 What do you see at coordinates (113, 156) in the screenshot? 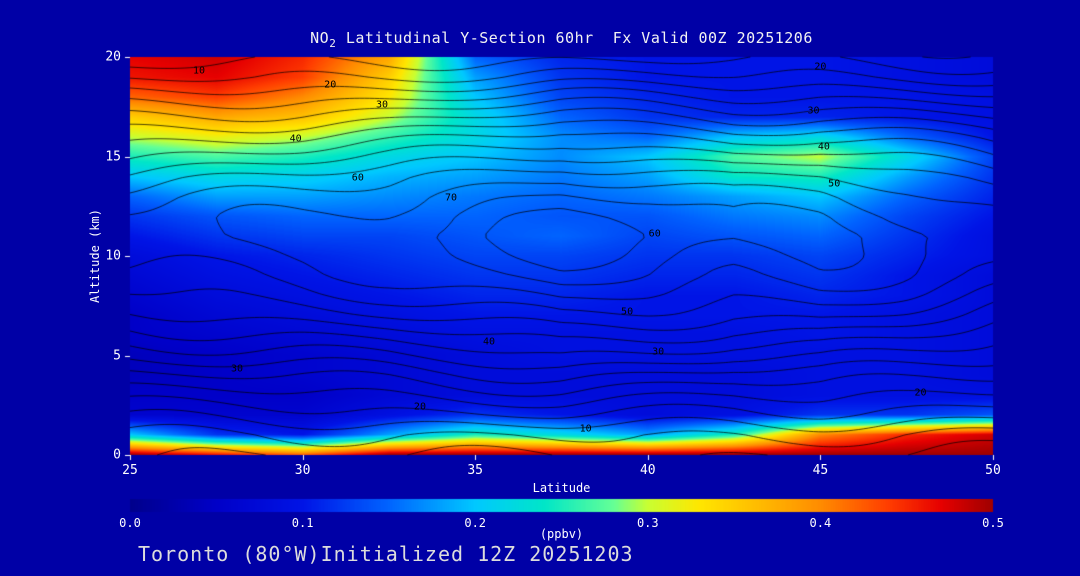
I see `y-tick-label: 15` at bounding box center [113, 156].